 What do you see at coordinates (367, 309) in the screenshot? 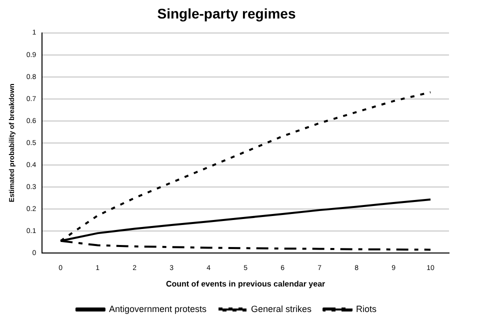
I see `legend-label: Riots` at bounding box center [367, 309].